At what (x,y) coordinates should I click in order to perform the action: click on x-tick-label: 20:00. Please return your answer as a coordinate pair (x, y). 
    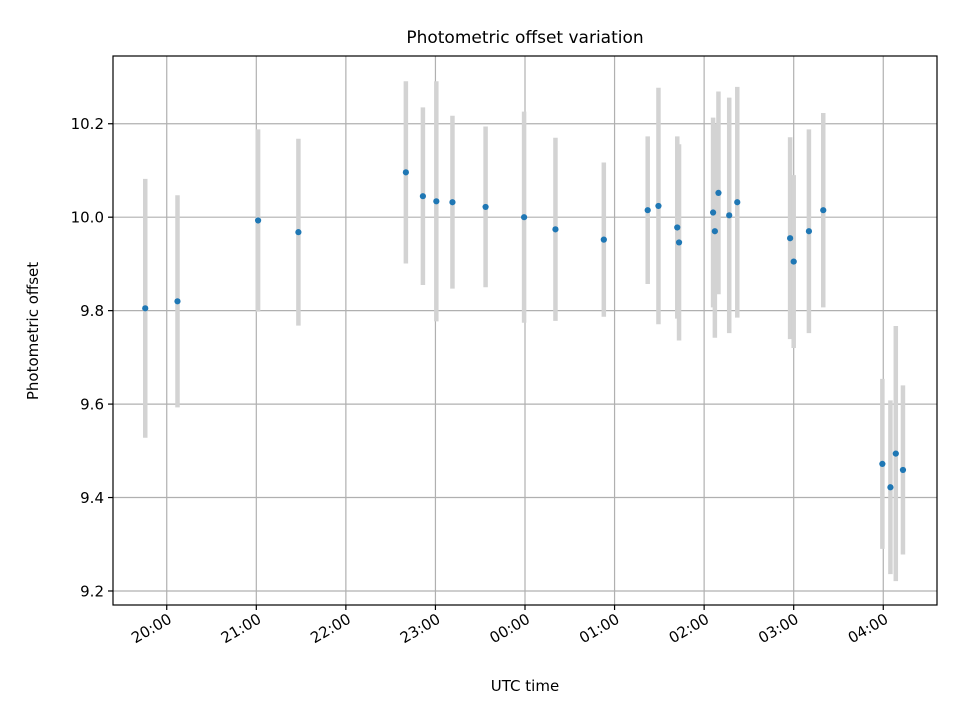
    Looking at the image, I should click on (151, 628).